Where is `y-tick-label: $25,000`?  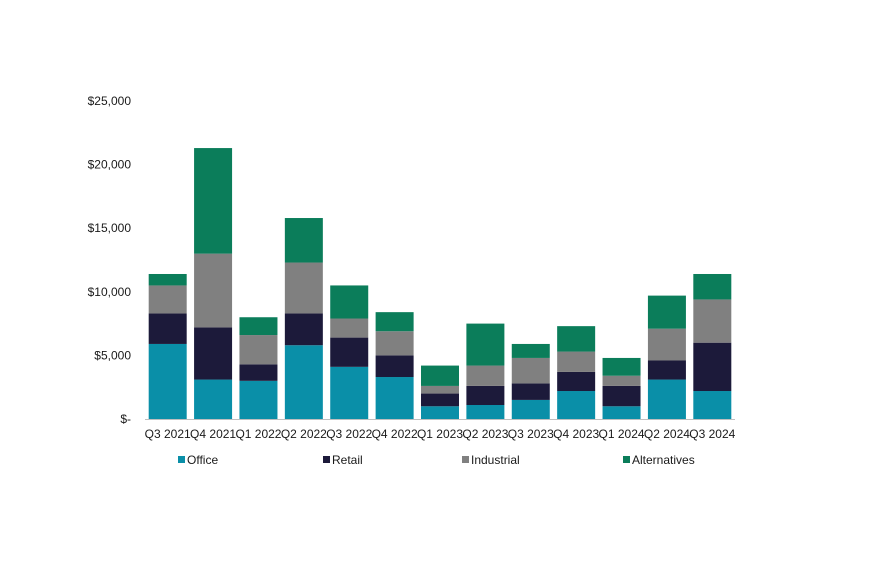 y-tick-label: $25,000 is located at coordinates (110, 101).